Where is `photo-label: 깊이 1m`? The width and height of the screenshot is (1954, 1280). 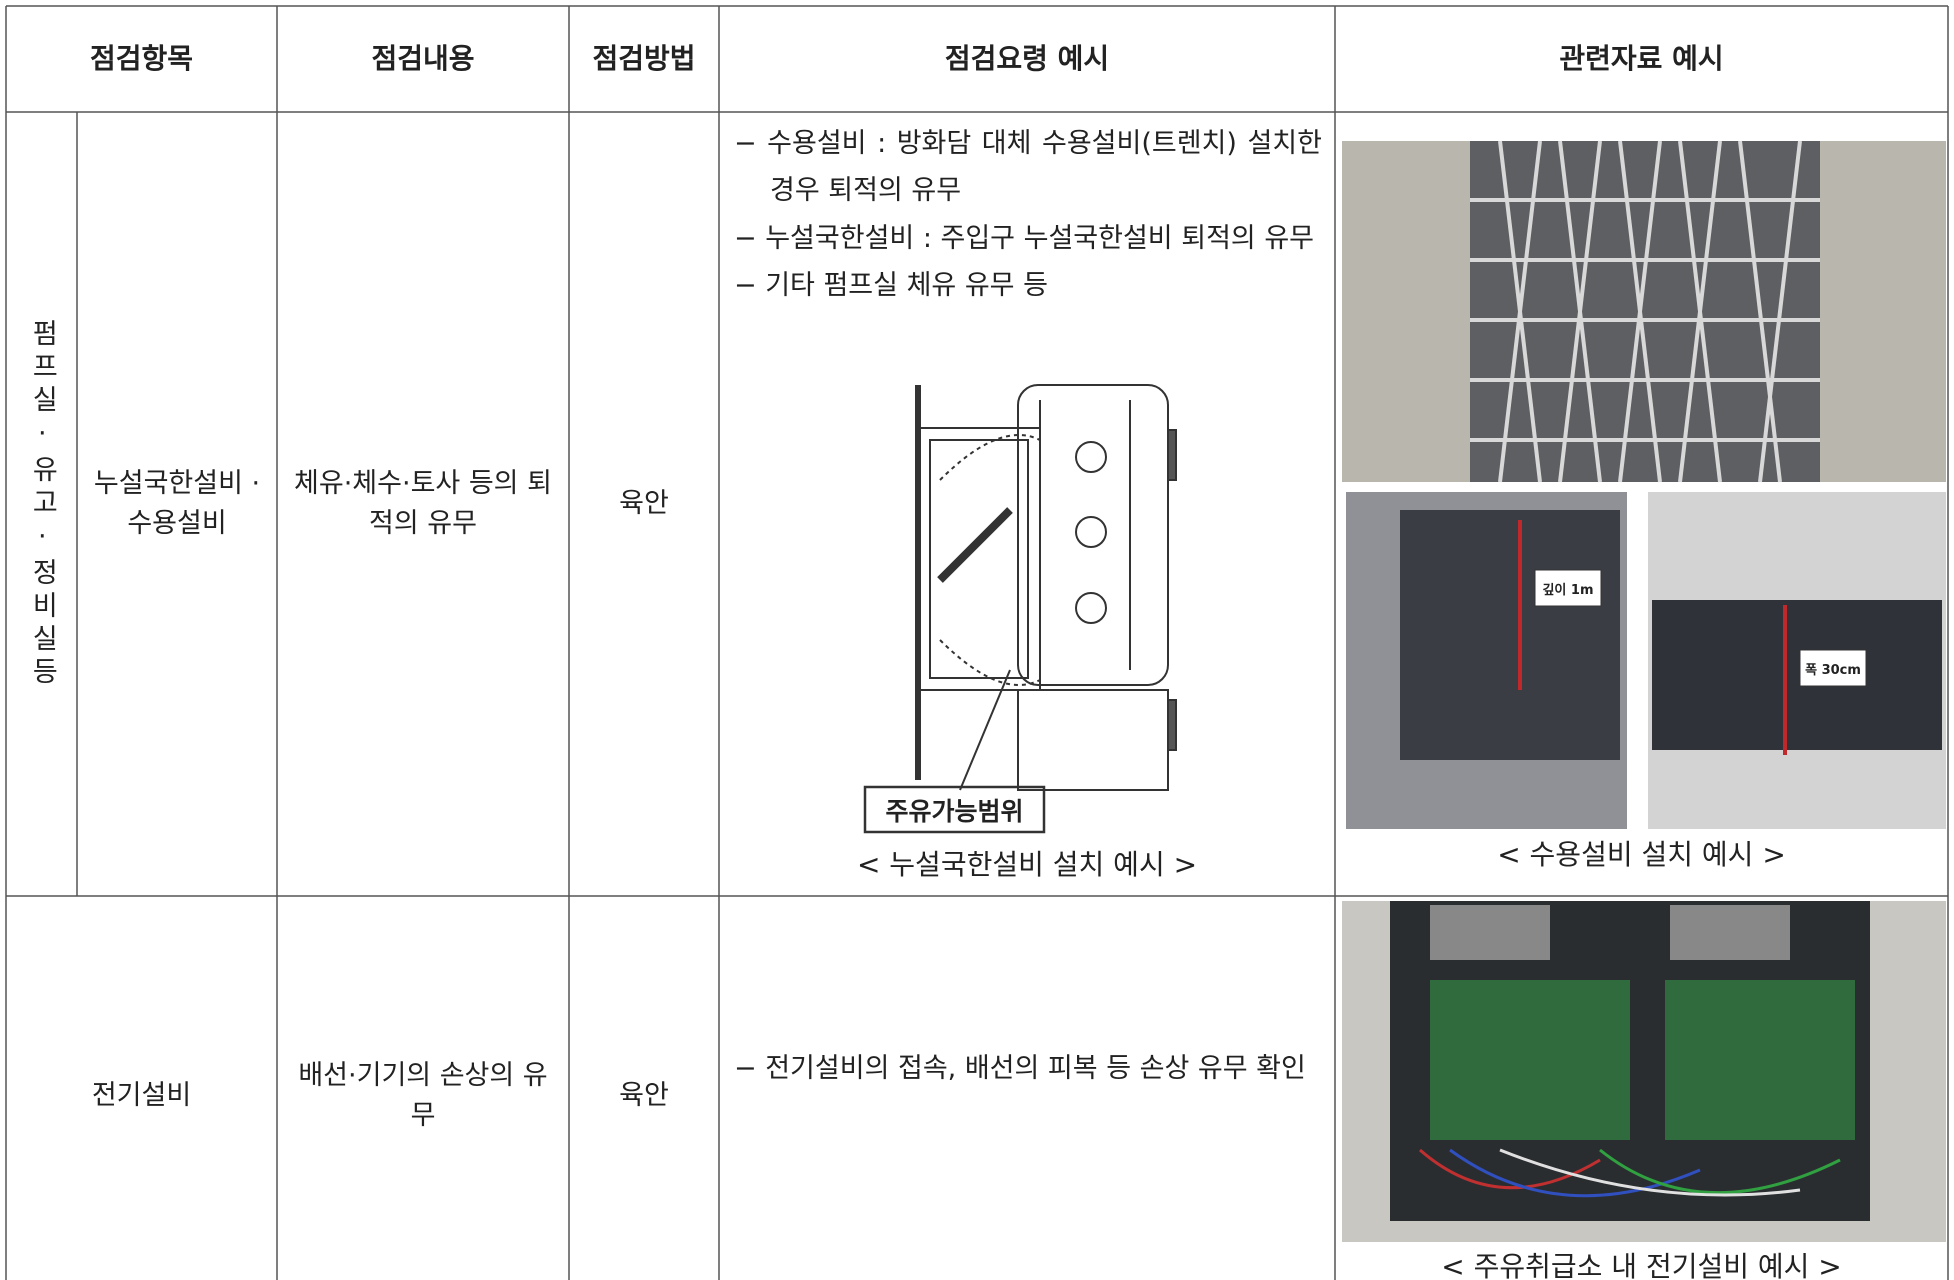 photo-label: 깊이 1m is located at coordinates (1568, 590).